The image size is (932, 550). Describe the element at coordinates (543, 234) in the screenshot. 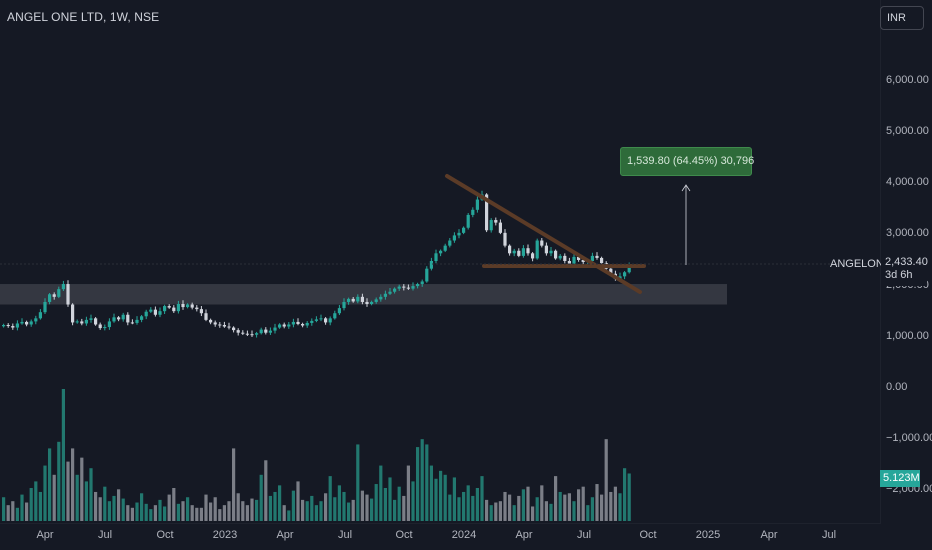

I see `trendline-resistance` at that location.